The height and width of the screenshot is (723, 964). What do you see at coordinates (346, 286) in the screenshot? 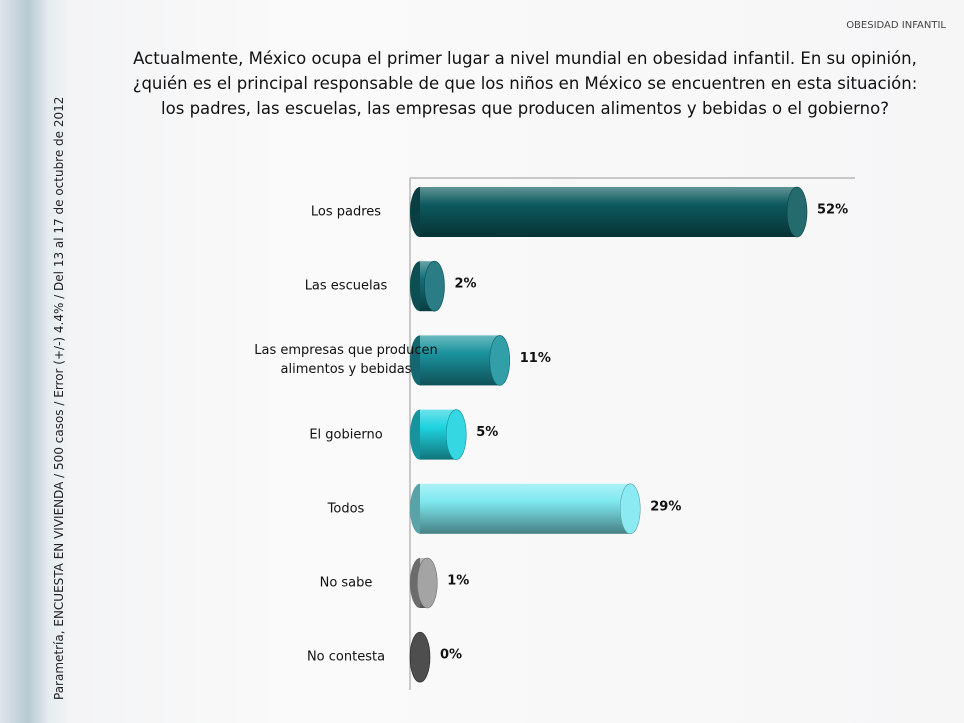
I see `category-label: Las escuelas` at bounding box center [346, 286].